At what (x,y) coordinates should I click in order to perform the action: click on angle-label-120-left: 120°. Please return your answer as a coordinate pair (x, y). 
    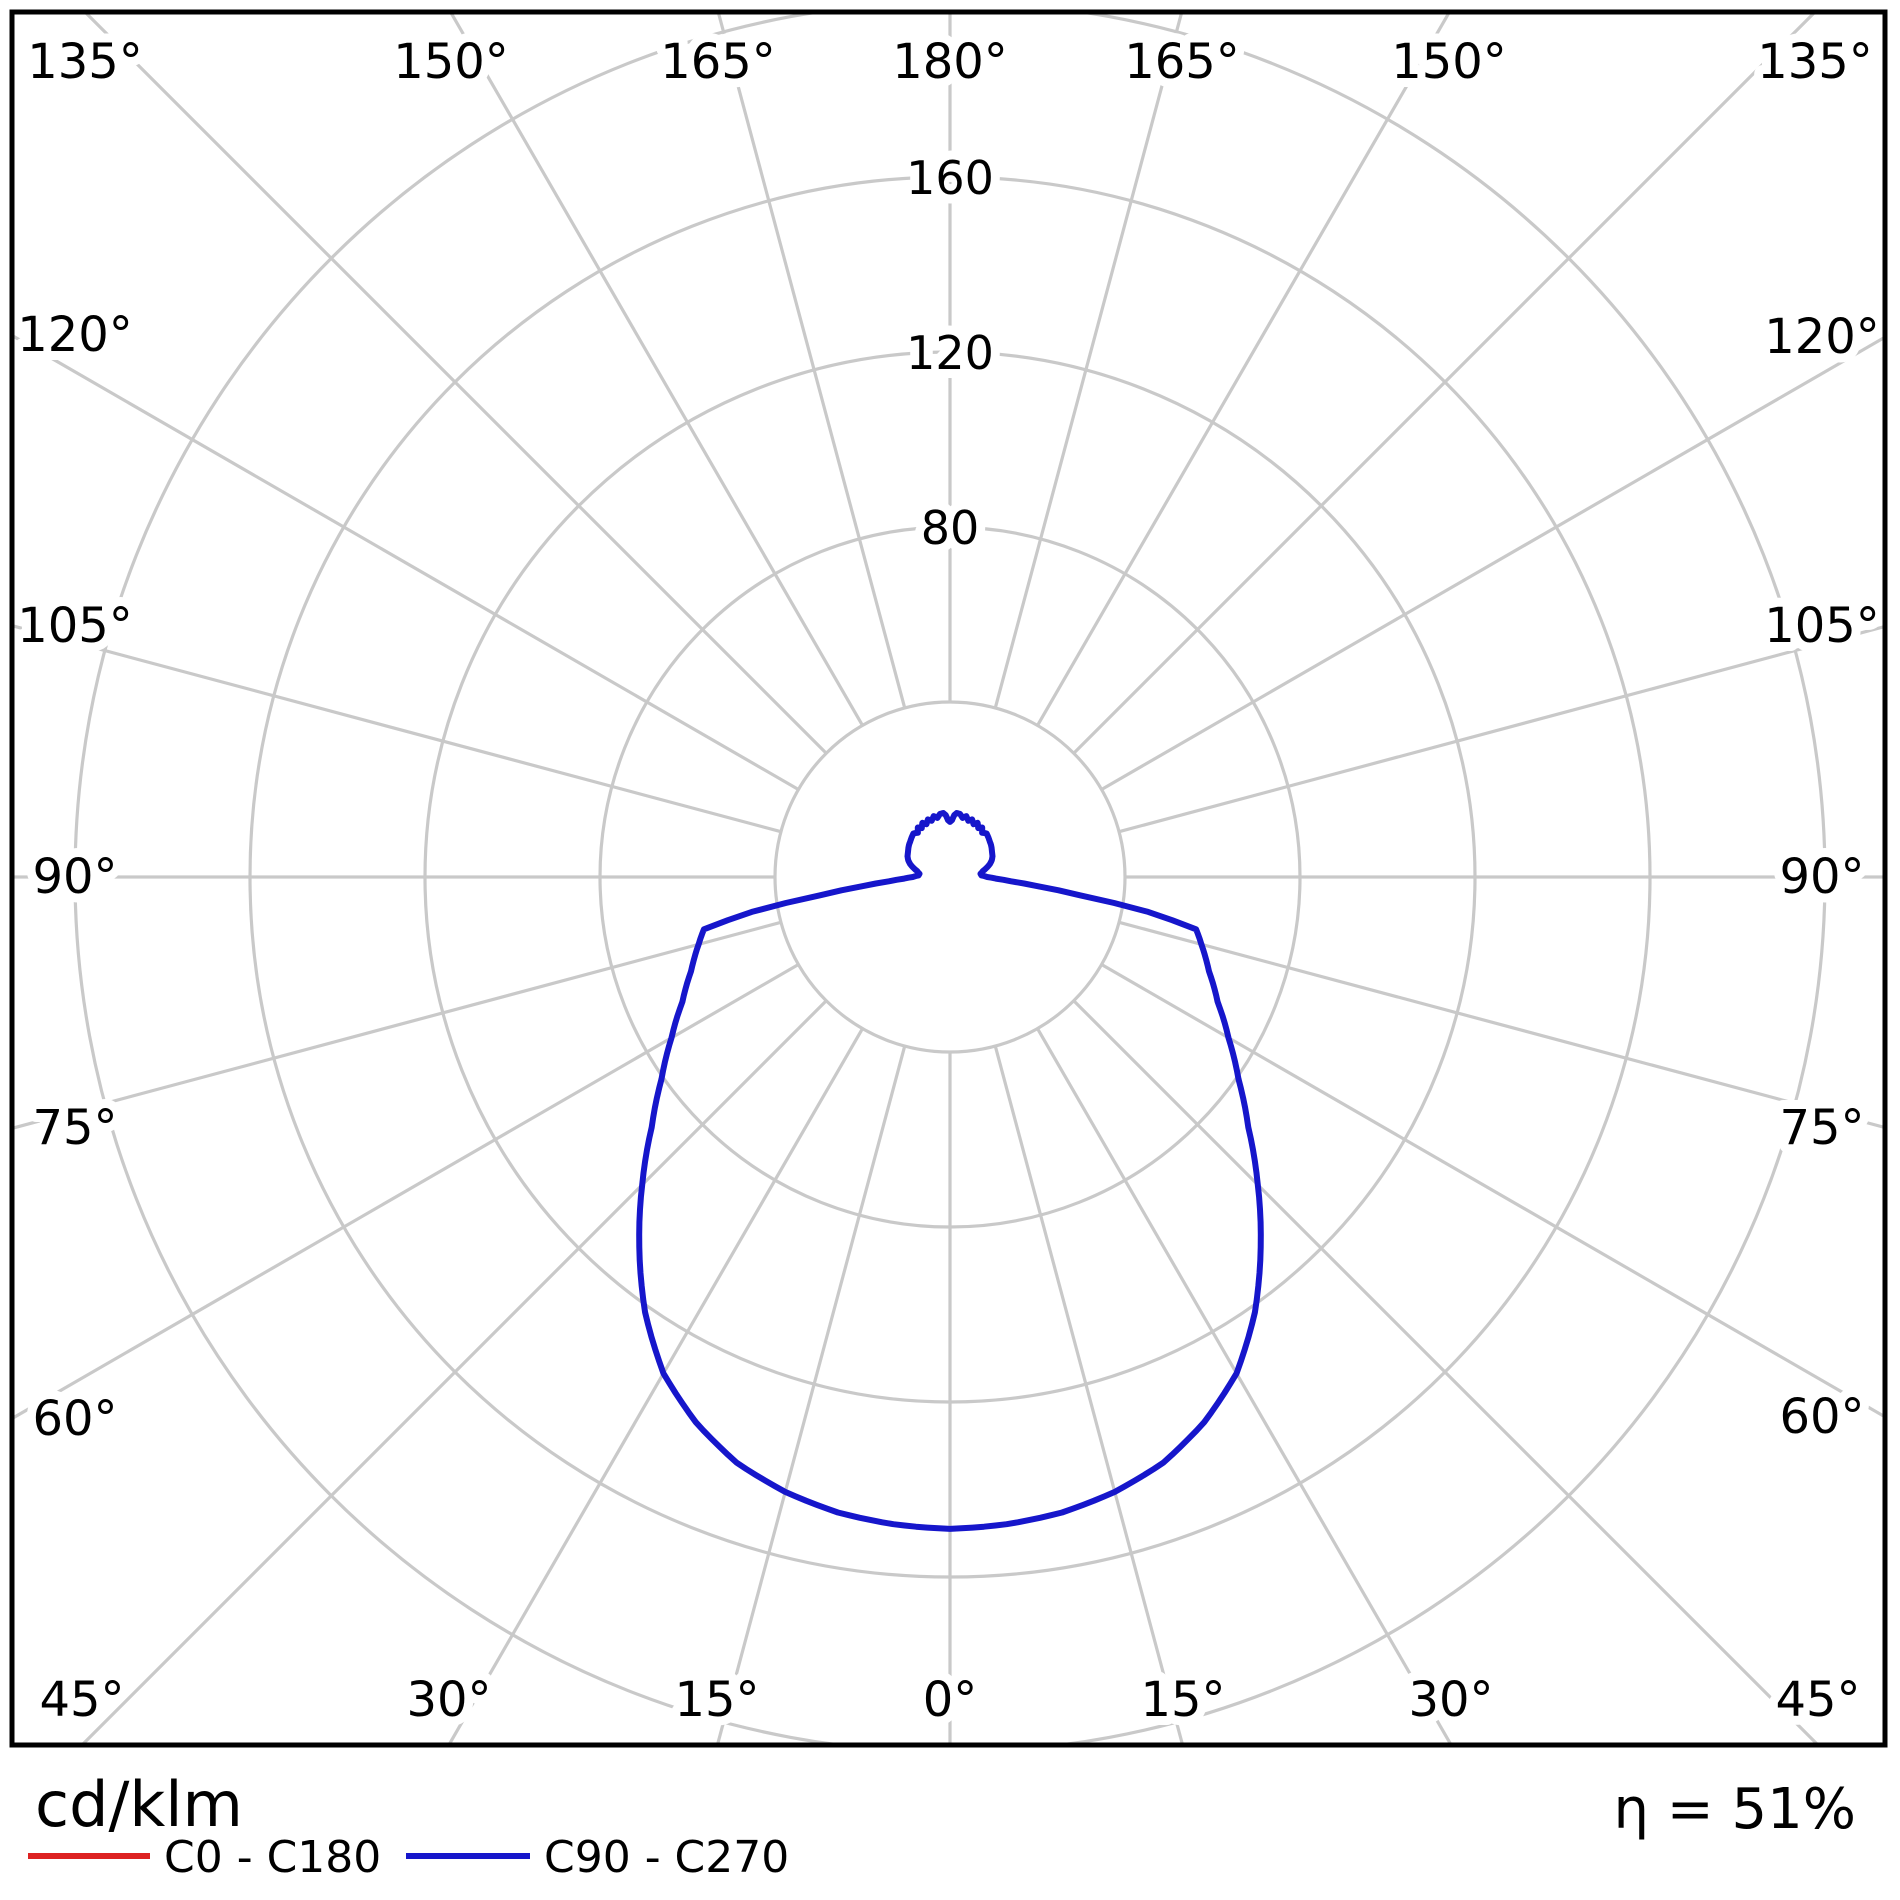
    Looking at the image, I should click on (75, 335).